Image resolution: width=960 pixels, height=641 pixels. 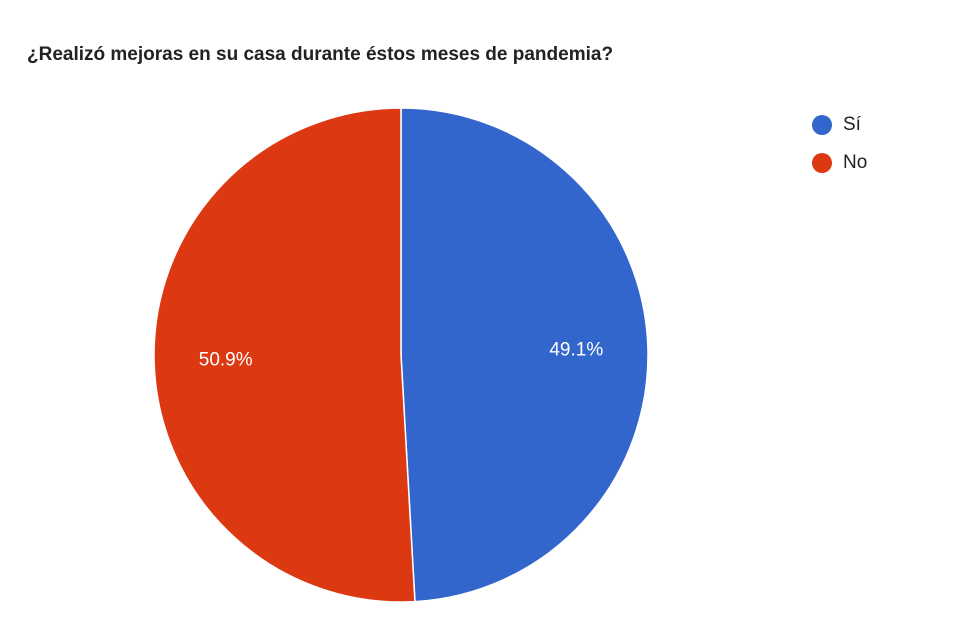 What do you see at coordinates (839, 125) in the screenshot?
I see `legend-item: Sí` at bounding box center [839, 125].